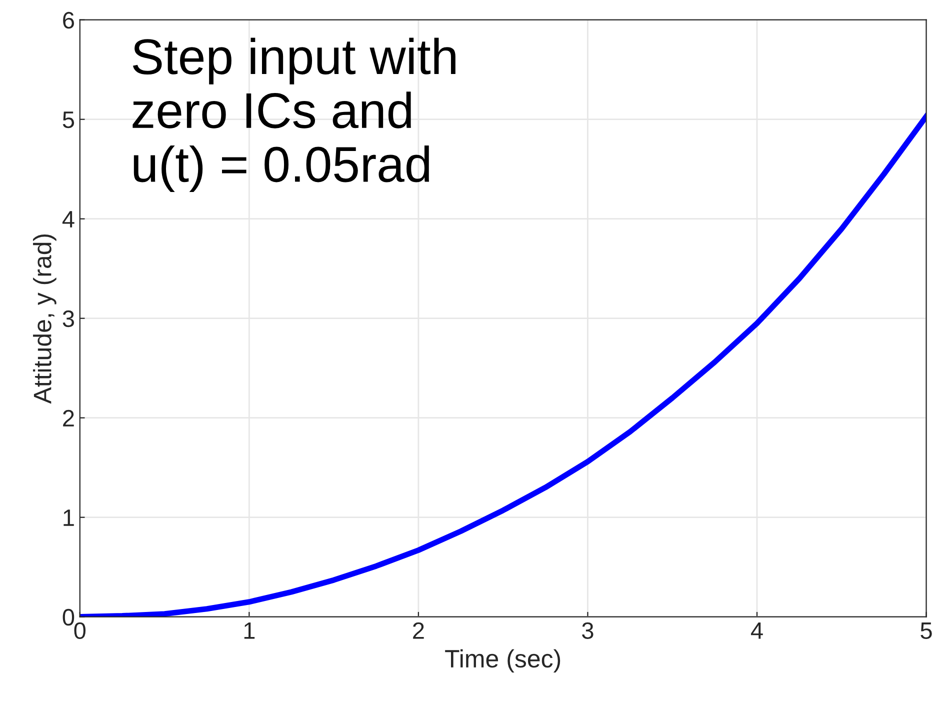 This screenshot has width=951, height=709. I want to click on y-tick-label: 1, so click(69, 518).